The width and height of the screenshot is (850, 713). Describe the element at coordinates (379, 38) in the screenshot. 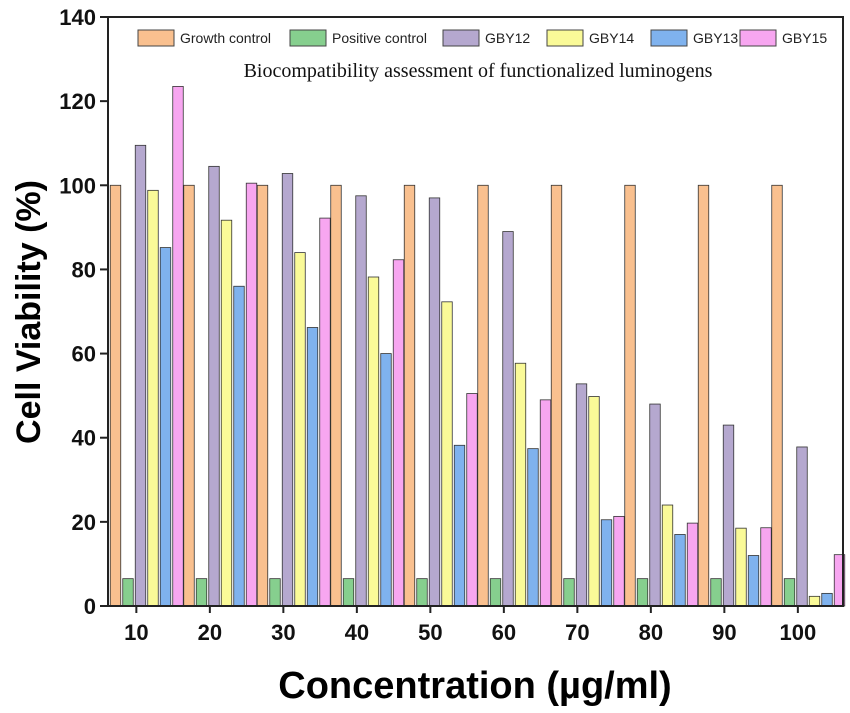

I see `legend-label: Positive control` at that location.